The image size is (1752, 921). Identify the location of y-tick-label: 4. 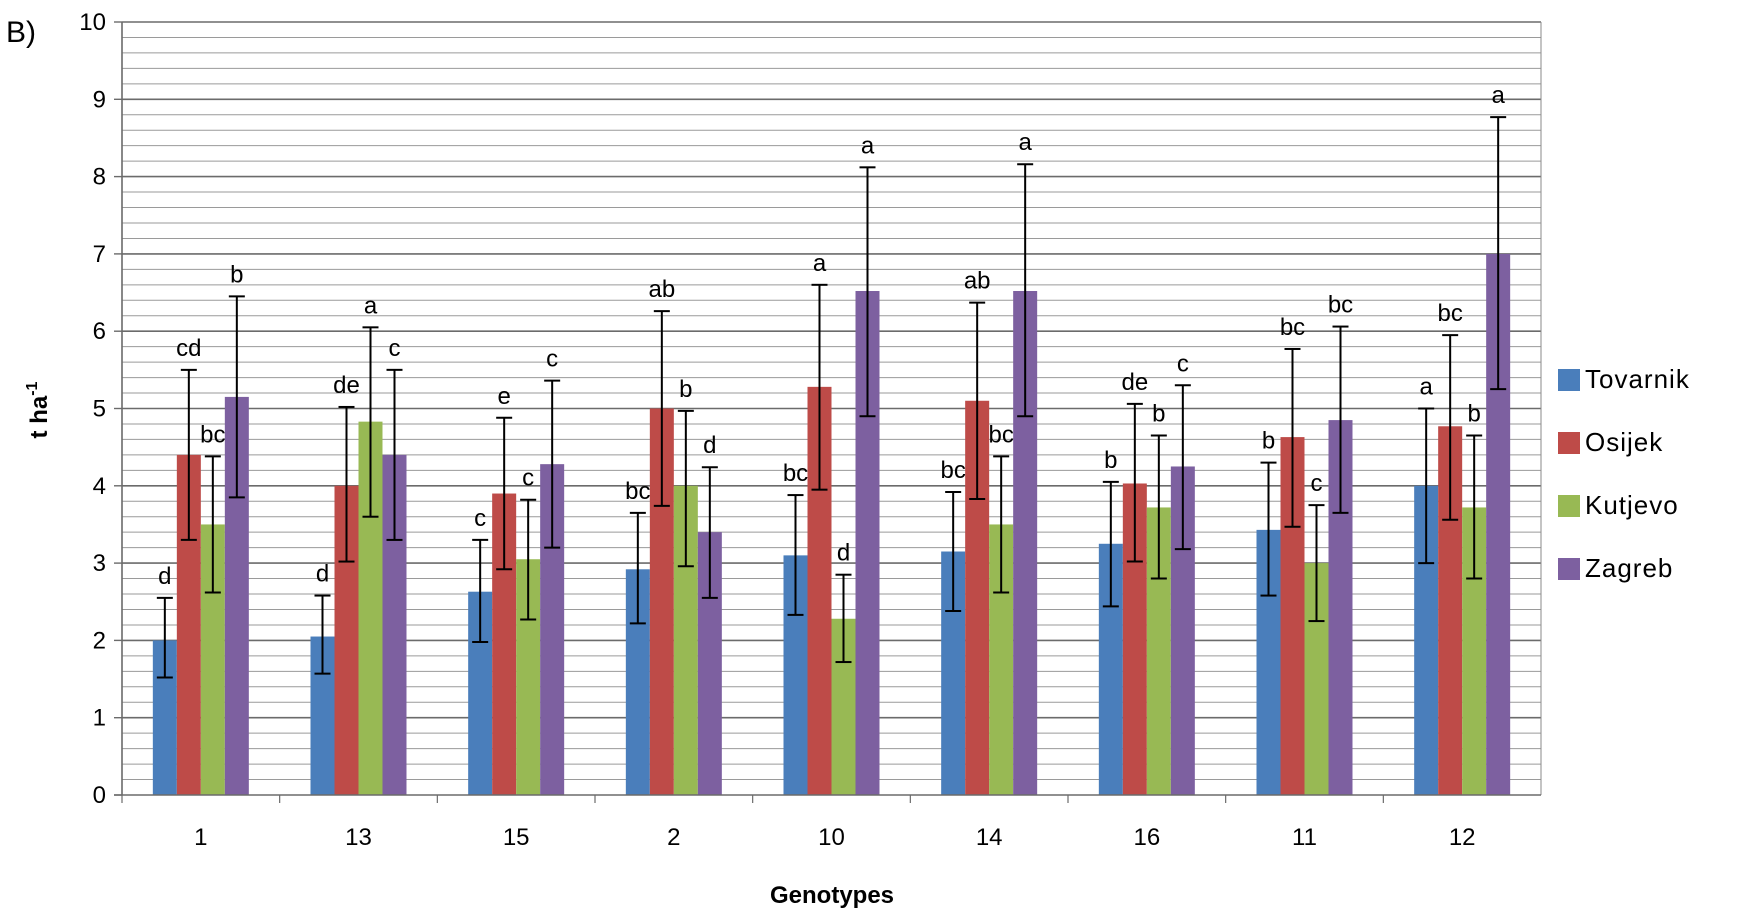
(99, 486).